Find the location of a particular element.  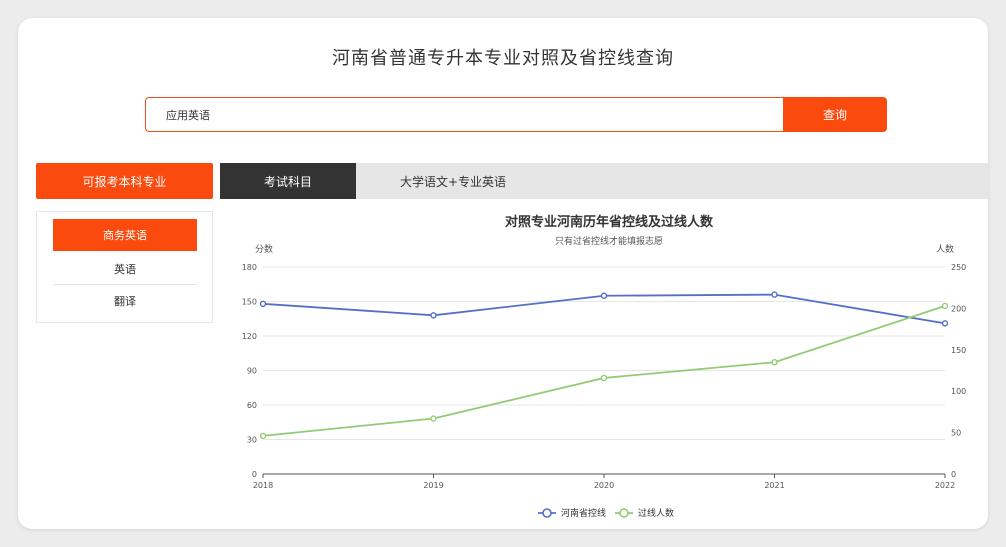

y-axis-left-label: 分数 is located at coordinates (264, 249).